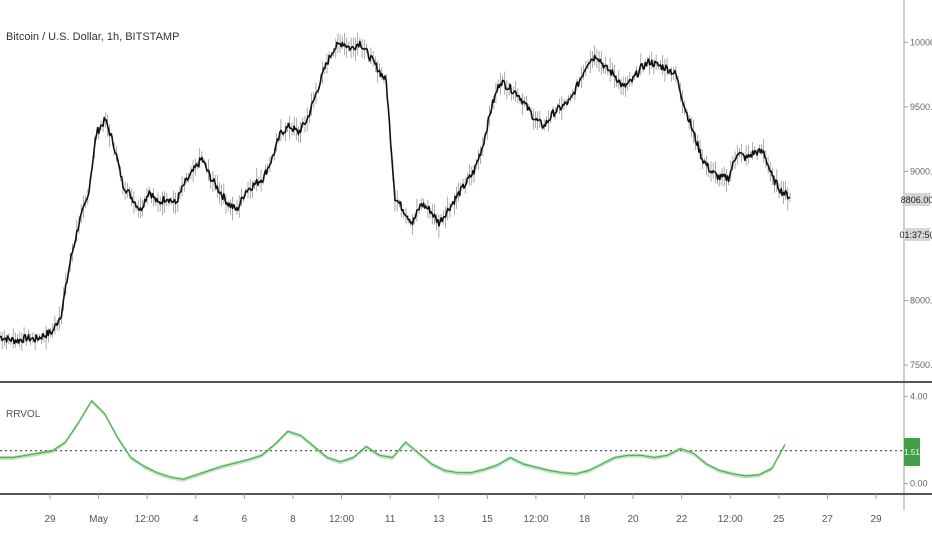  What do you see at coordinates (439, 519) in the screenshot?
I see `time-tick-label: 13` at bounding box center [439, 519].